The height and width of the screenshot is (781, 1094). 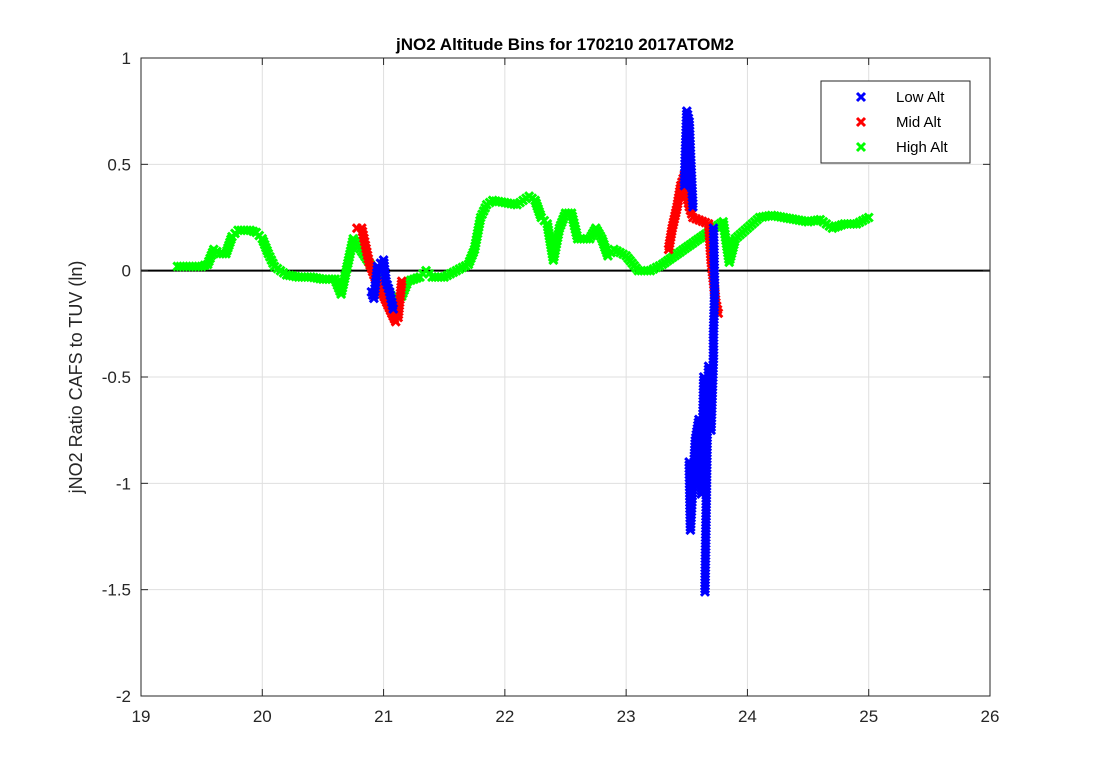 What do you see at coordinates (504, 716) in the screenshot?
I see `x-tick-label: 22` at bounding box center [504, 716].